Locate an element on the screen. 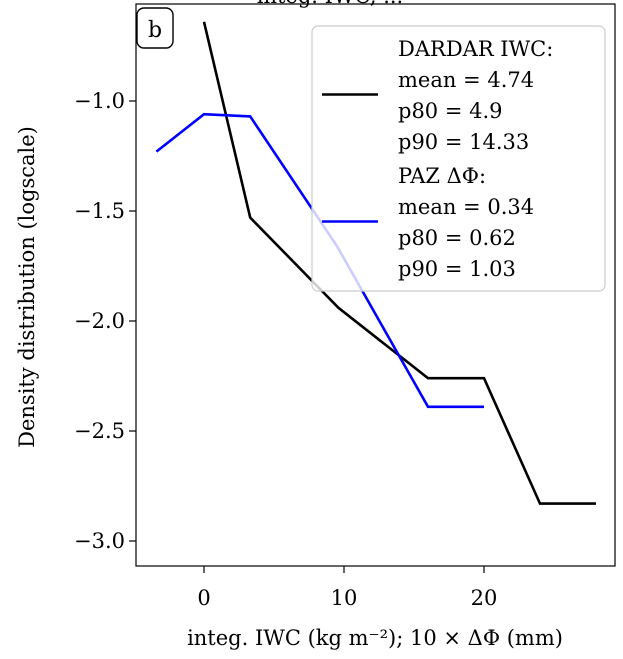 The height and width of the screenshot is (659, 623). y-tick-label-3: −2.5 is located at coordinates (99, 431).